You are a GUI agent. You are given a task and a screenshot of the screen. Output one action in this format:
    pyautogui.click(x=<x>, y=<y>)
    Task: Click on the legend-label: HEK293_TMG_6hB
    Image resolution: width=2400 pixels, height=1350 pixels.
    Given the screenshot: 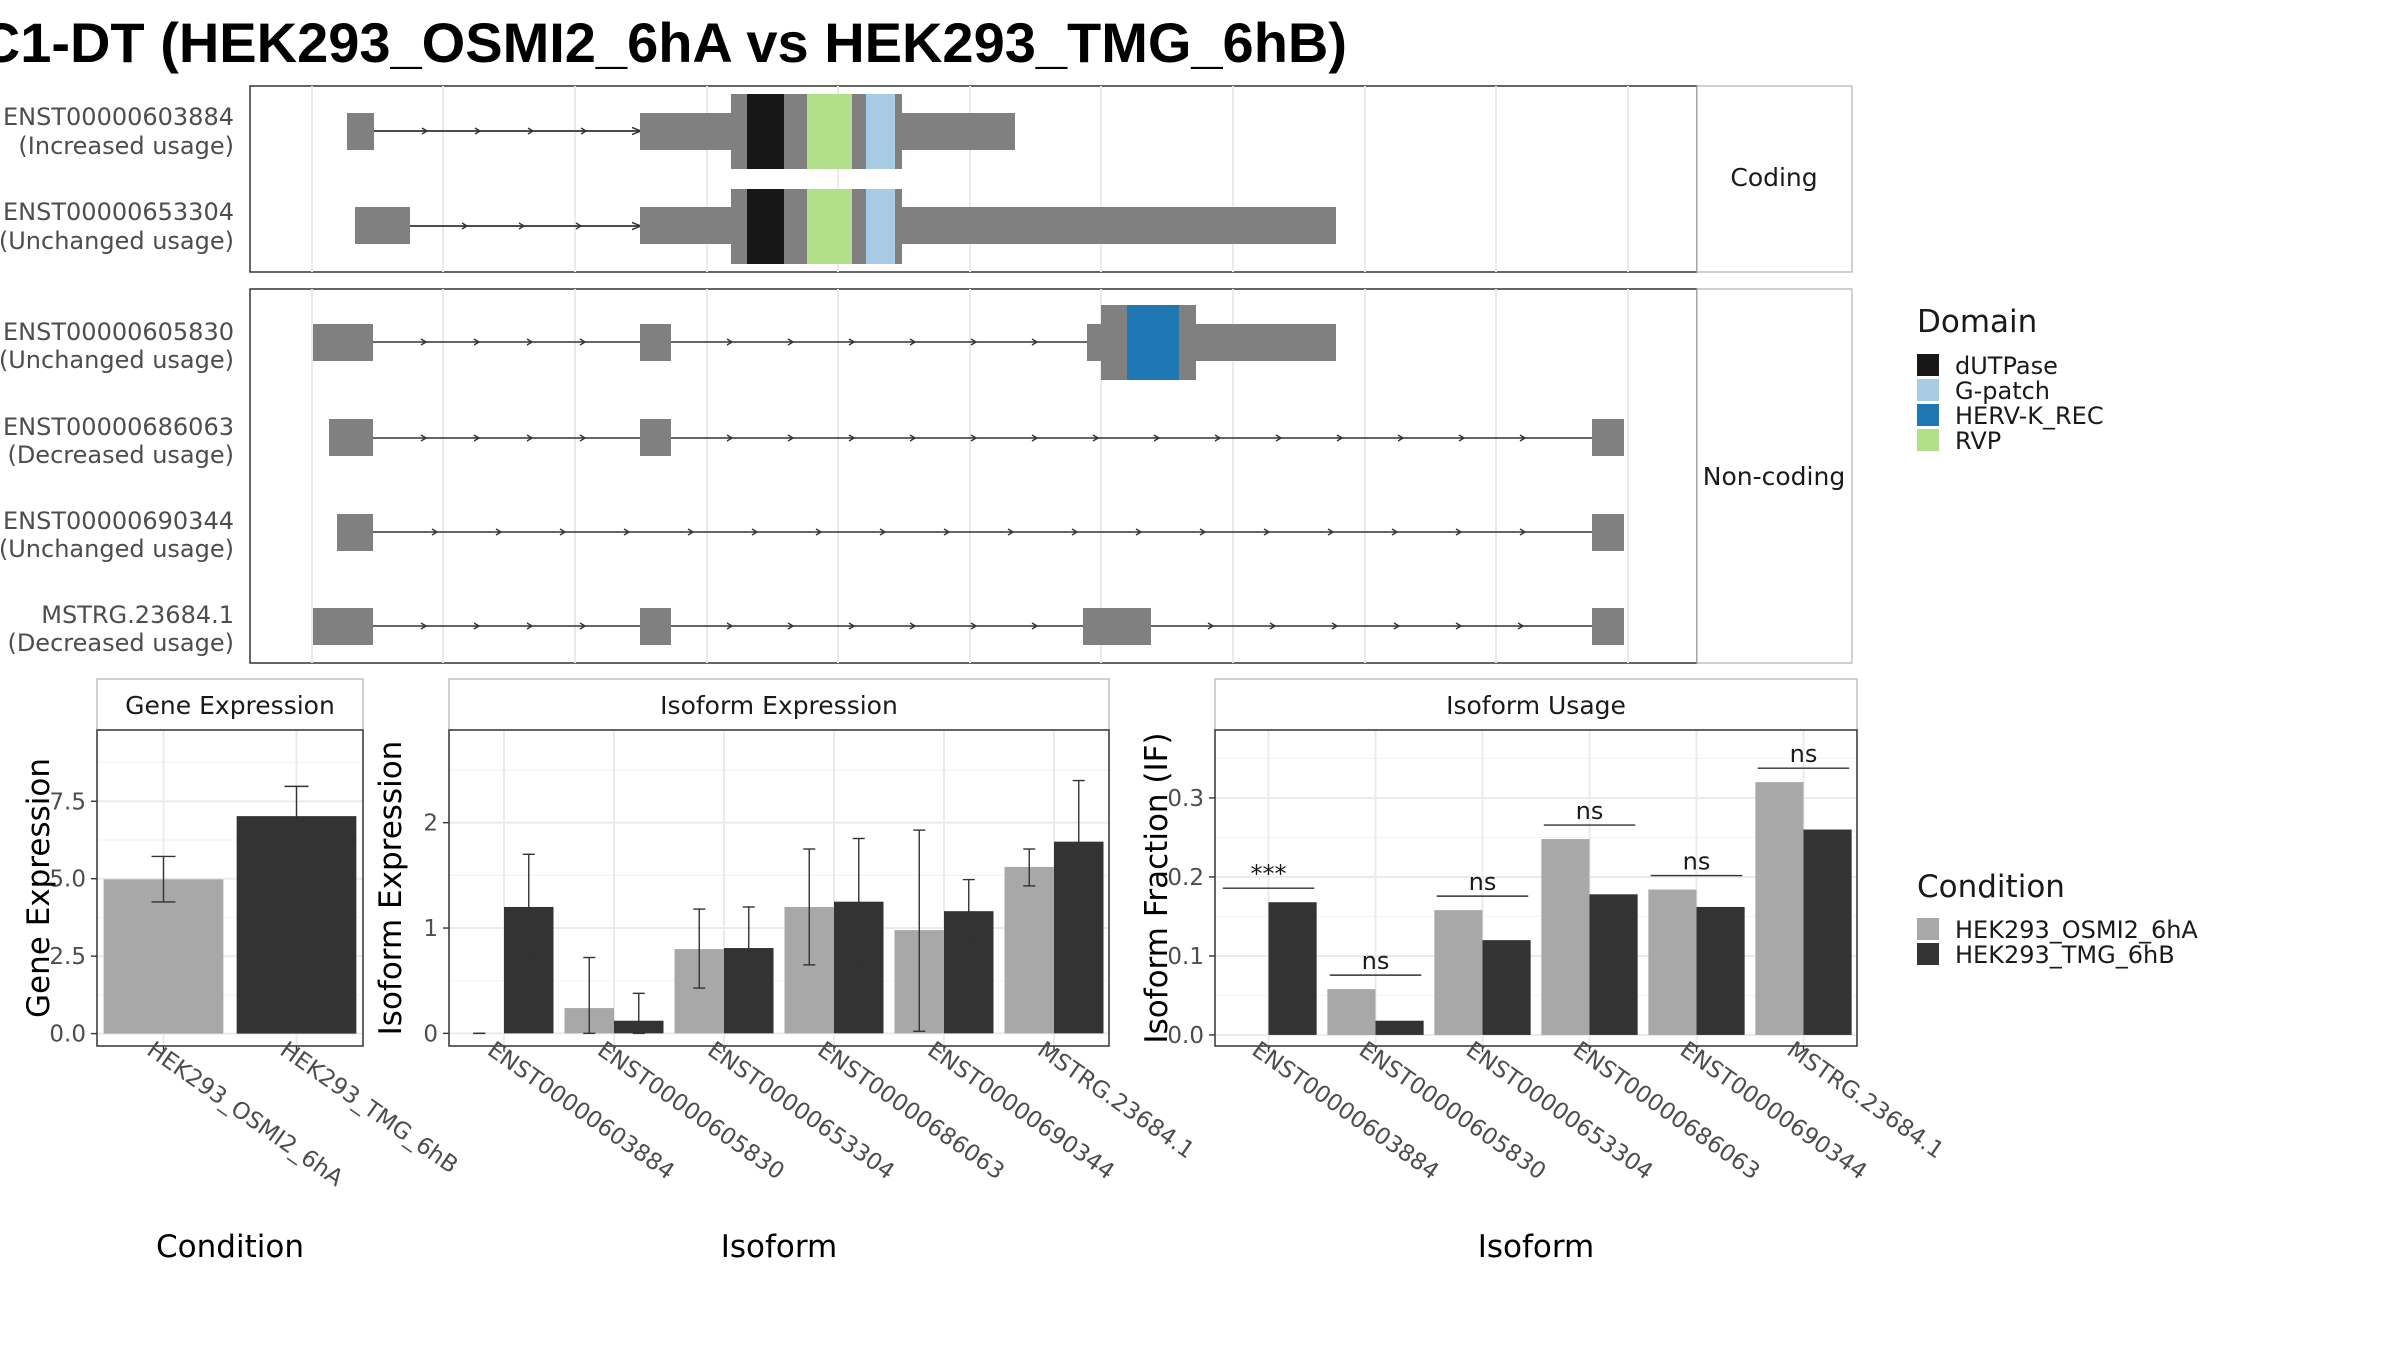 What is the action you would take?
    pyautogui.click(x=2065, y=955)
    